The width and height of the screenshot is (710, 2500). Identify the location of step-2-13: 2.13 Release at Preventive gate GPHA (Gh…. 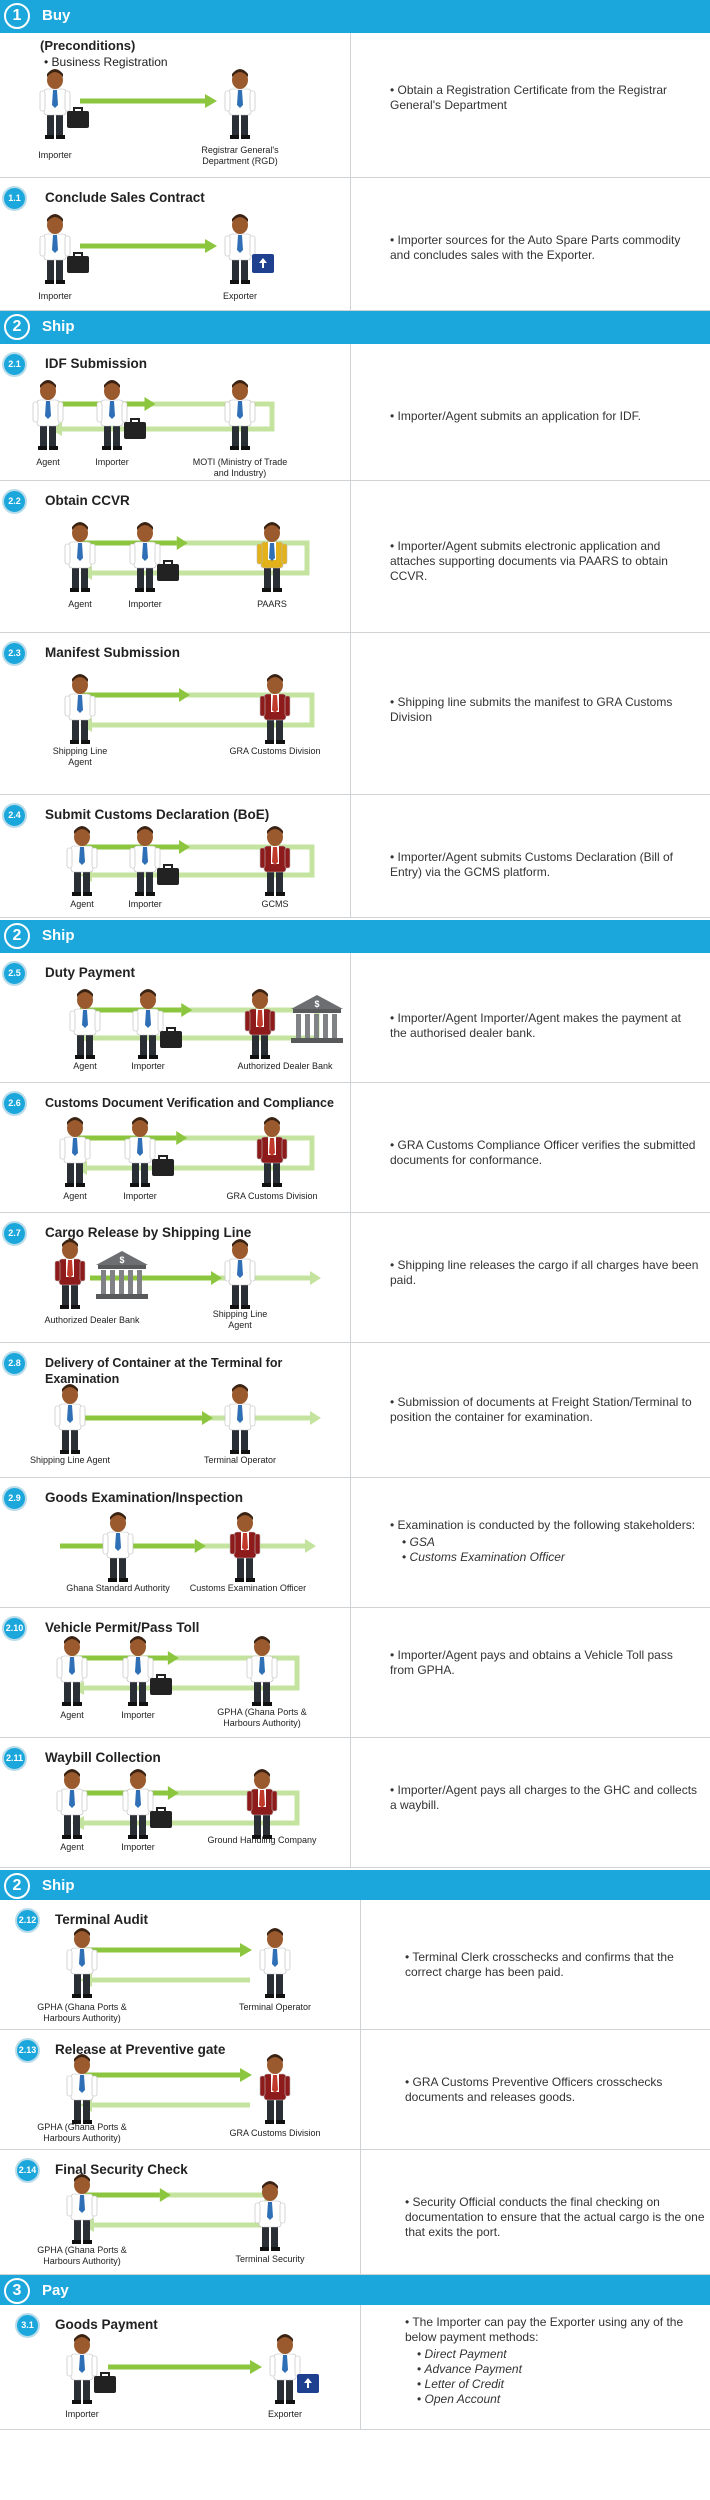
(355, 2090).